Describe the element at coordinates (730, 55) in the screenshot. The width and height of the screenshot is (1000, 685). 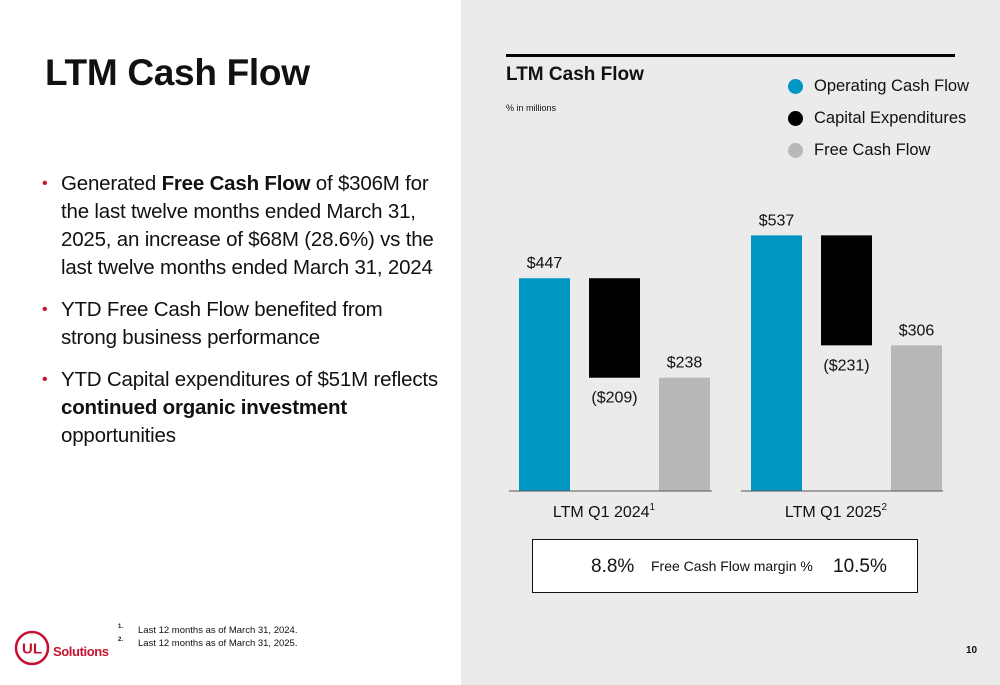
I see `chart-top-rule` at that location.